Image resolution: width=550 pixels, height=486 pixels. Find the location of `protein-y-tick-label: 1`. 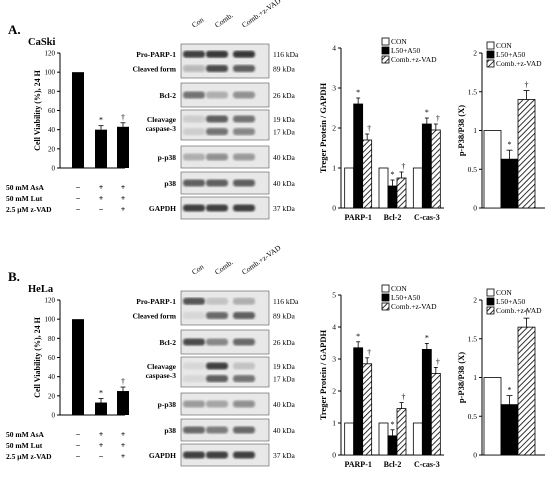

protein-y-tick-label: 1 is located at coordinates (334, 168).